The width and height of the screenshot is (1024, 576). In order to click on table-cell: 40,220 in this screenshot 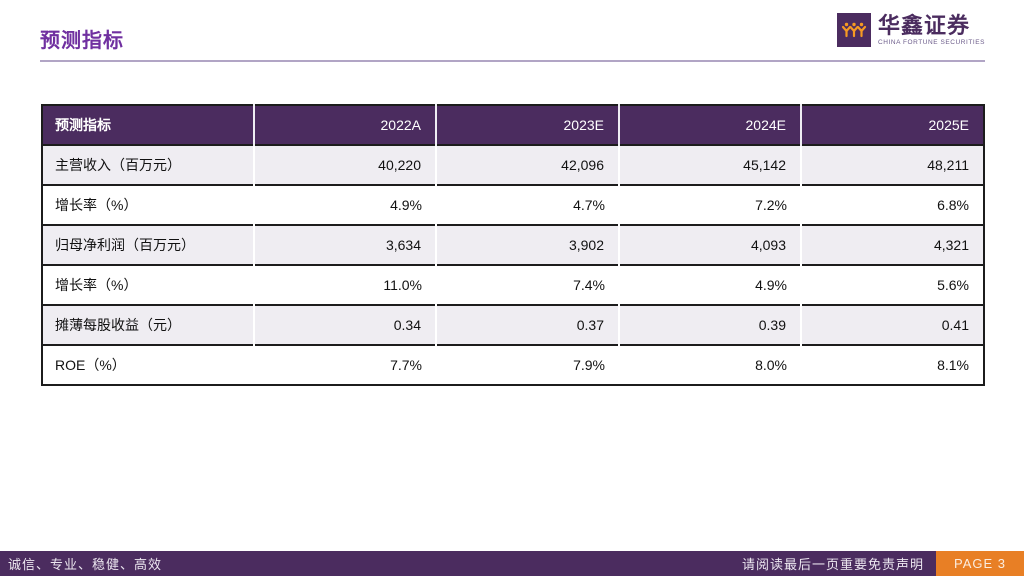, I will do `click(344, 165)`.